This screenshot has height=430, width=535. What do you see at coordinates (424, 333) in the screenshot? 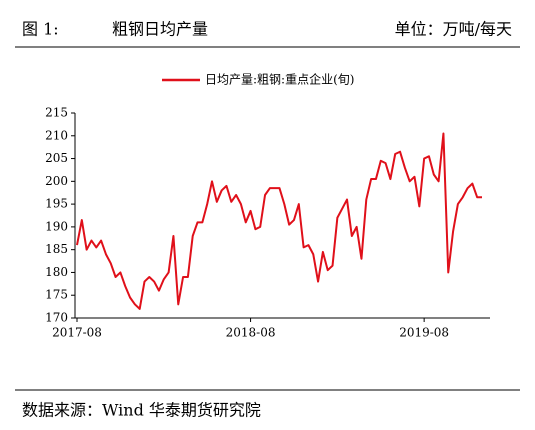
I see `x-tick-label: 2019-08` at bounding box center [424, 333].